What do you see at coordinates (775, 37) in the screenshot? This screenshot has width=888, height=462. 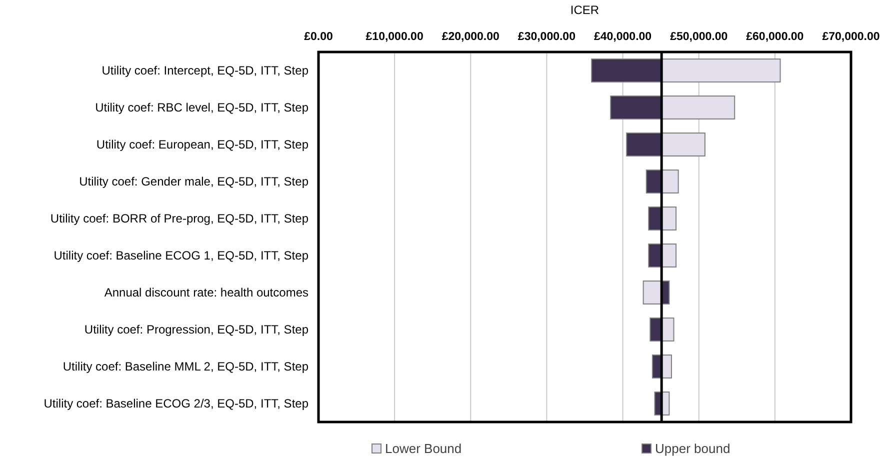 I see `x-tick-label: £60,000.00` at bounding box center [775, 37].